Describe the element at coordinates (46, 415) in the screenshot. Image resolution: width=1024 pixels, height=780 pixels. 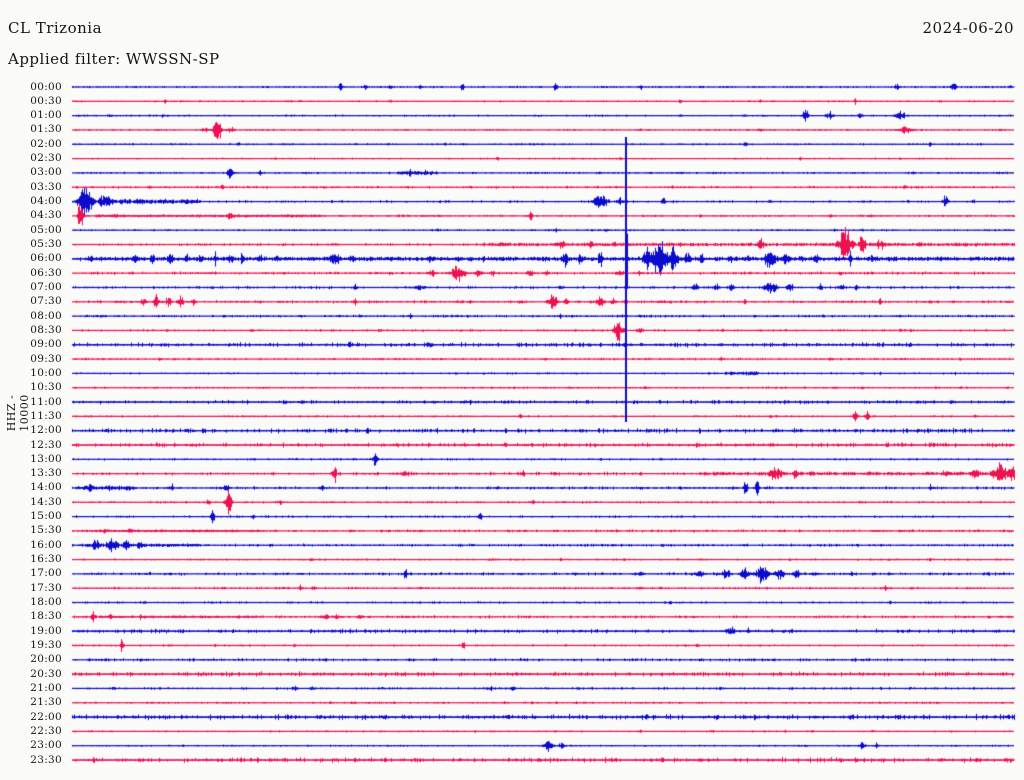
I see `time-label-1130: 11:30` at that location.